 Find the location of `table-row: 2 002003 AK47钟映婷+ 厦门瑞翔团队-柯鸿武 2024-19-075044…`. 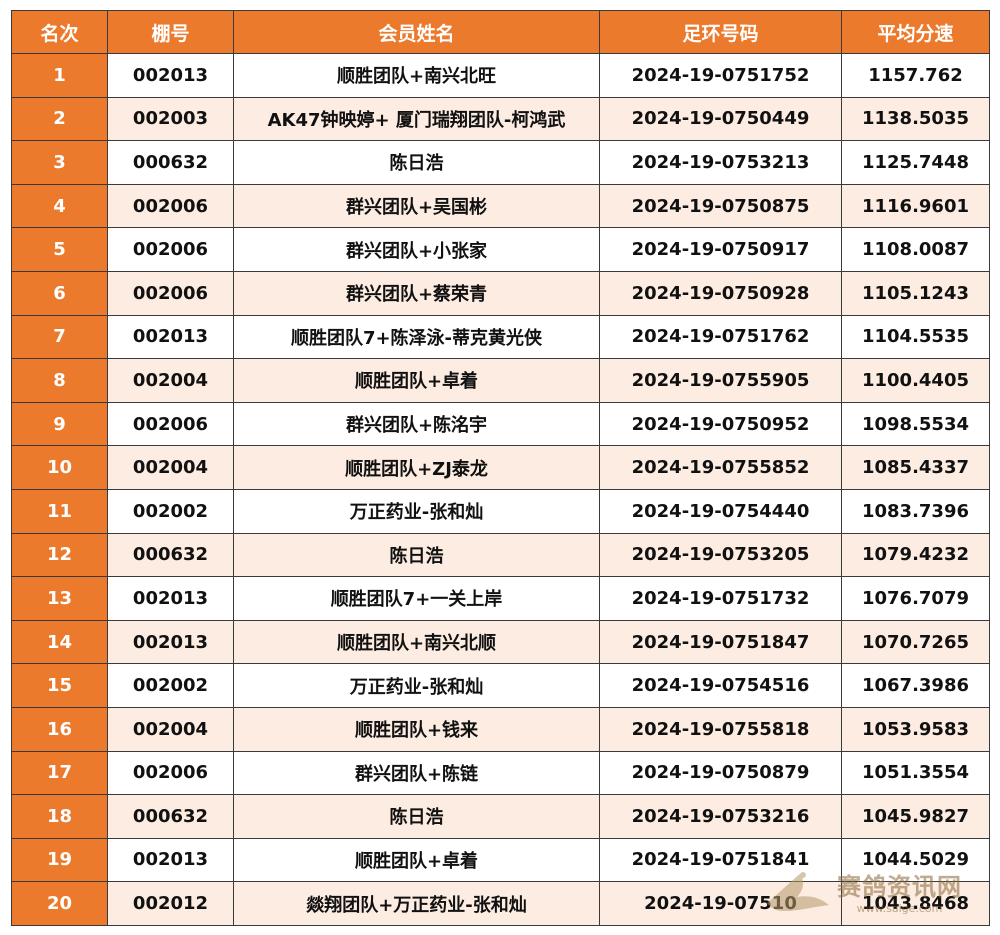

table-row: 2 002003 AK47钟映婷+ 厦门瑞翔团队-柯鸿武 2024-19-075044… is located at coordinates (500, 119).